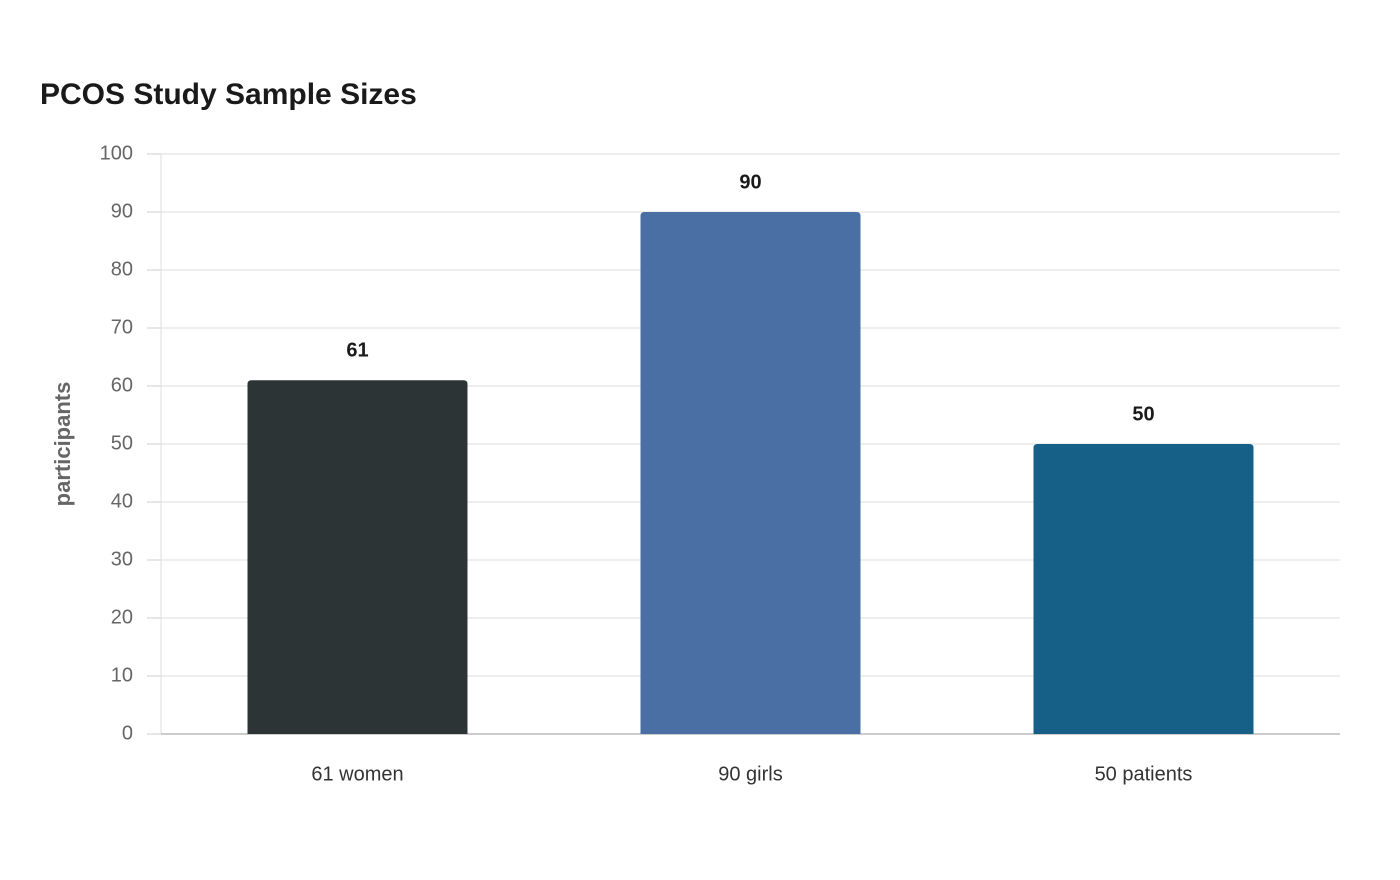 Image resolution: width=1400 pixels, height=880 pixels. Describe the element at coordinates (122, 501) in the screenshot. I see `y-tick-label: 40` at that location.